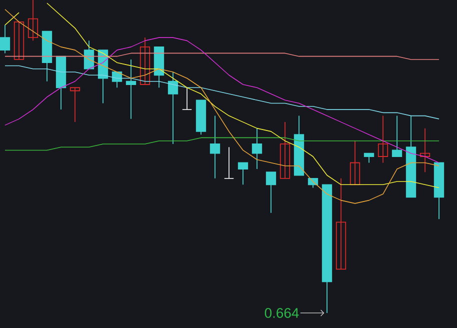  Describe the element at coordinates (281, 313) in the screenshot. I see `annotation: 0.664` at that location.